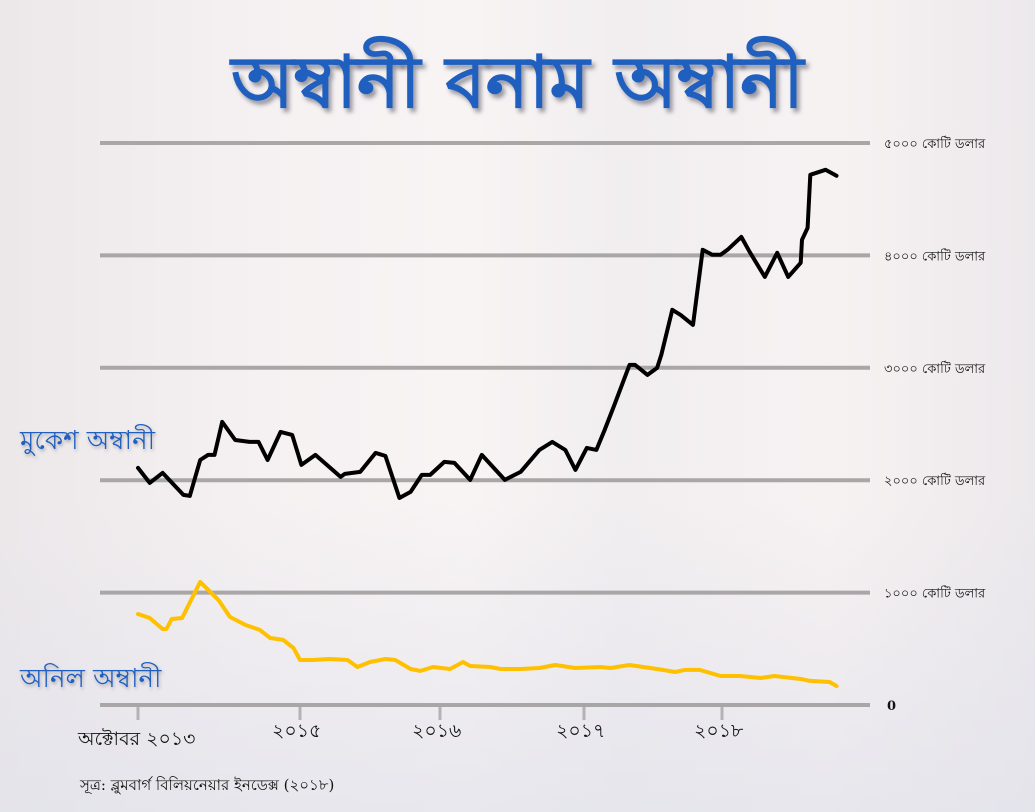 The height and width of the screenshot is (812, 1035). I want to click on y-tick-label: ৪০০০ কোটি ডলার, so click(935, 256).